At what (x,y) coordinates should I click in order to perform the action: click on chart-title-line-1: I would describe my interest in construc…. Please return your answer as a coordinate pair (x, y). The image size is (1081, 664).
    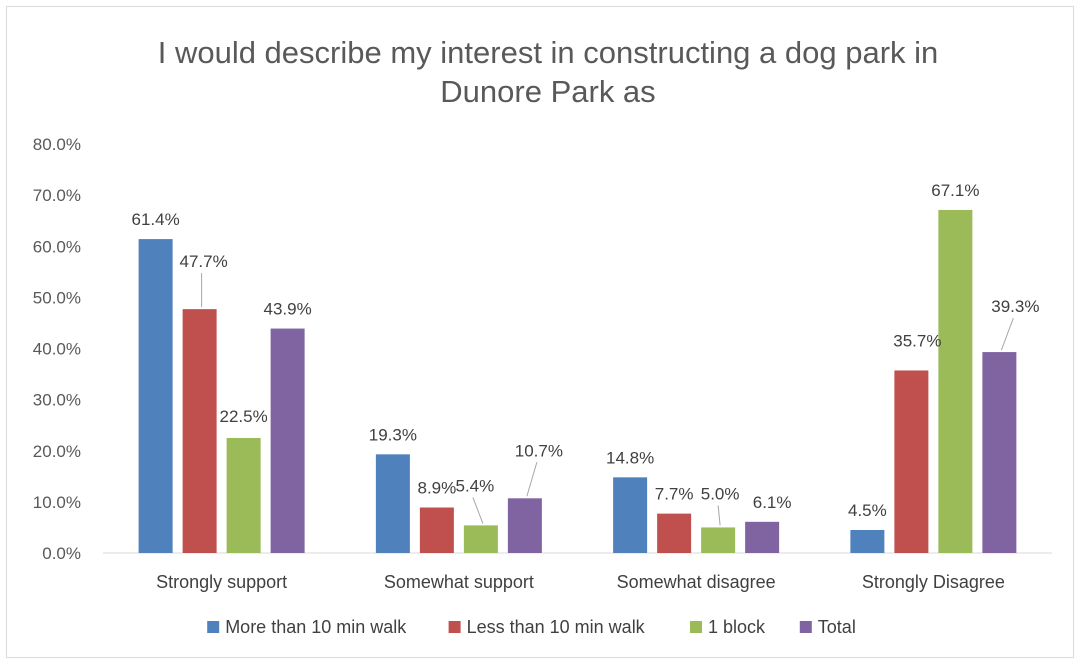
    Looking at the image, I should click on (548, 52).